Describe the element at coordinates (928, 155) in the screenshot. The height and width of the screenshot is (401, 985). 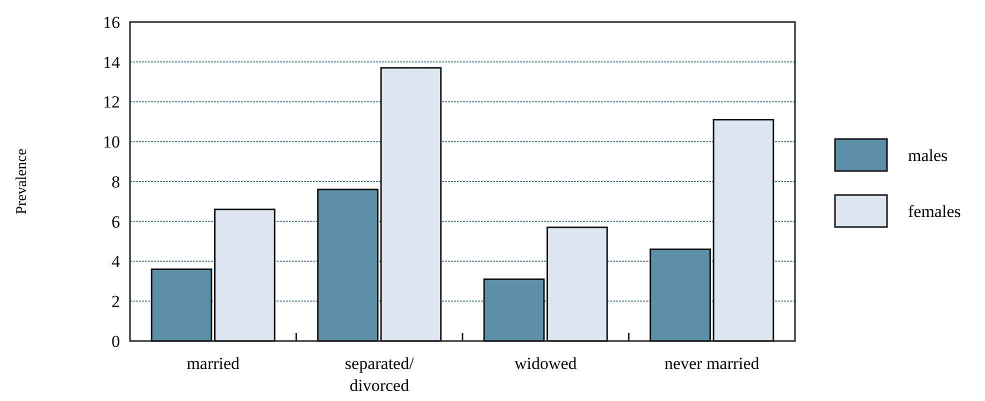
I see `legend-label: males` at that location.